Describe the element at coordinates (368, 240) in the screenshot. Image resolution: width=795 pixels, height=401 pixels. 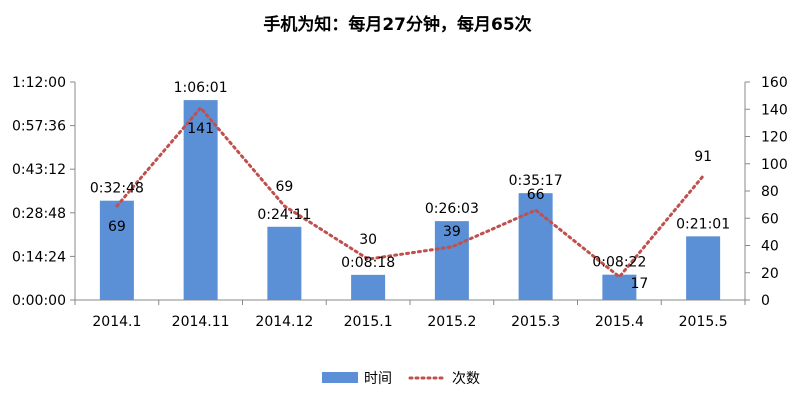
I see `line-data-label: 30` at that location.